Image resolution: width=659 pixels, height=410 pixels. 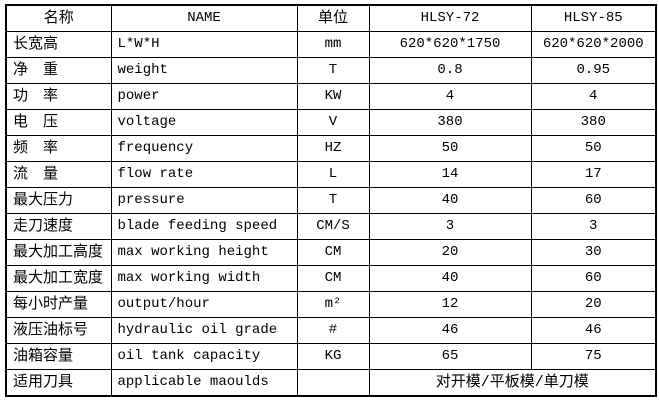 I want to click on row-value-hlsy-85: 75, so click(x=593, y=356).